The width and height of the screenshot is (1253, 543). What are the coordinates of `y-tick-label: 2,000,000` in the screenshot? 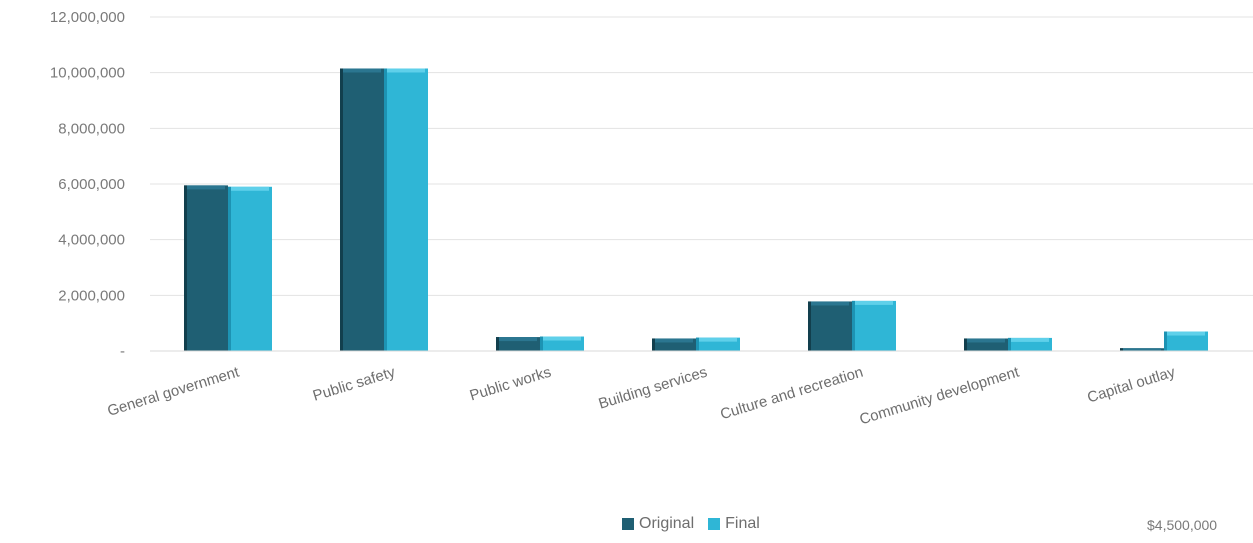 It's located at (91, 295).